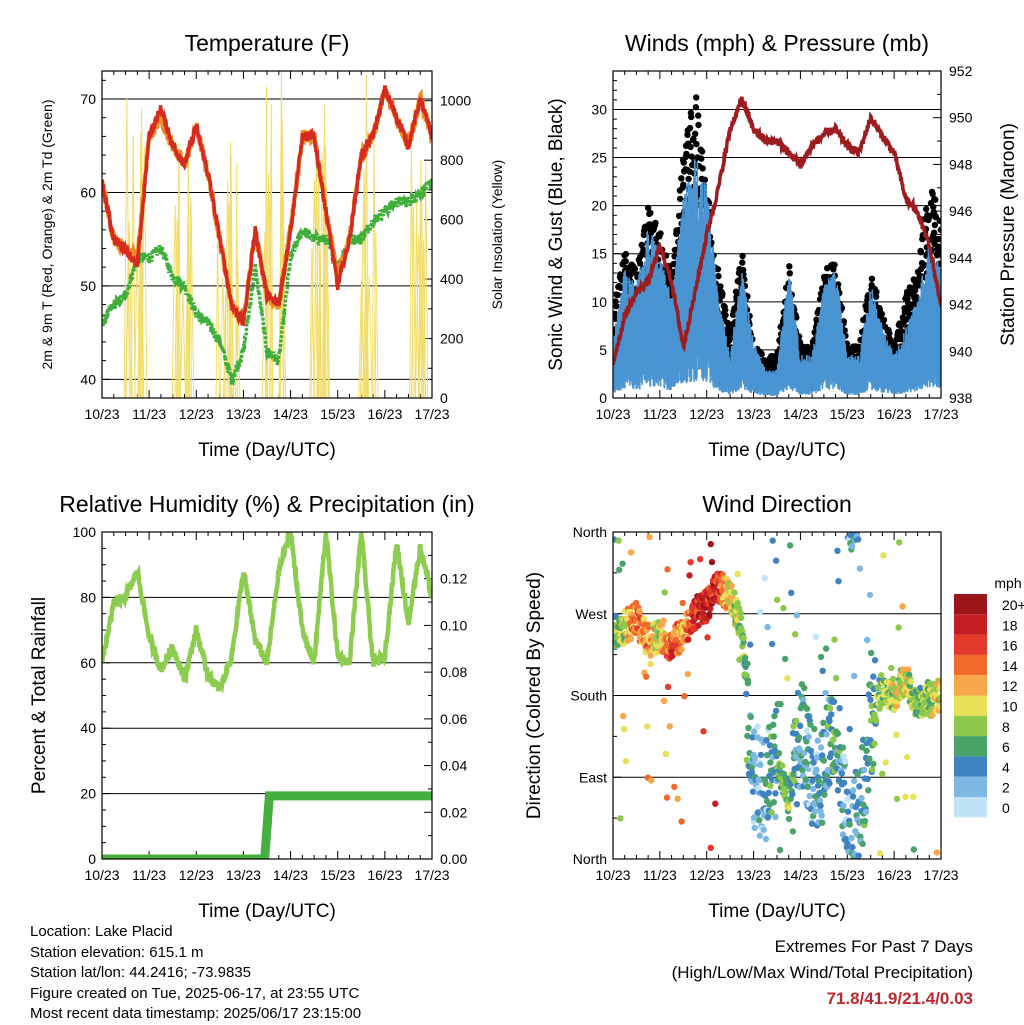 The height and width of the screenshot is (1025, 1024). What do you see at coordinates (899, 998) in the screenshot?
I see `extremes-values: 71.8/41.9/21.4/0.03` at bounding box center [899, 998].